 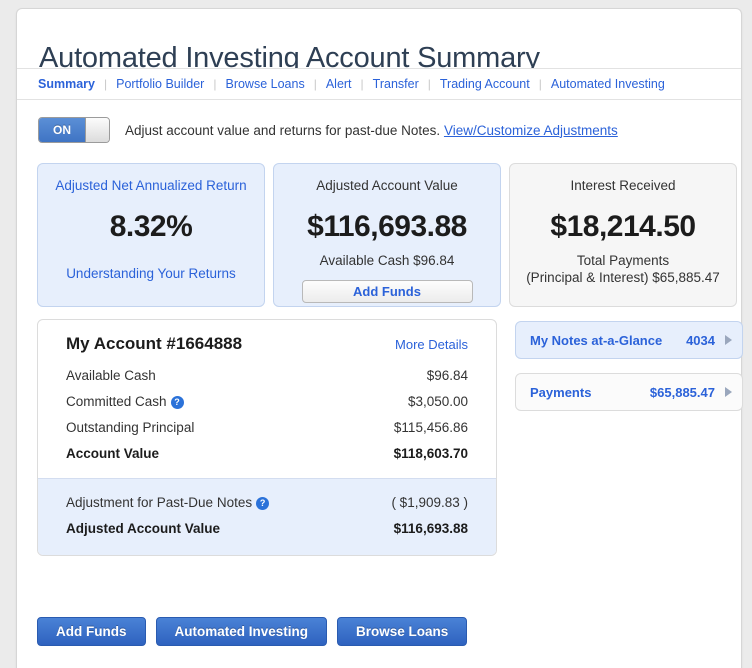 I want to click on account-row-value: $3,050.00, so click(x=437, y=401).